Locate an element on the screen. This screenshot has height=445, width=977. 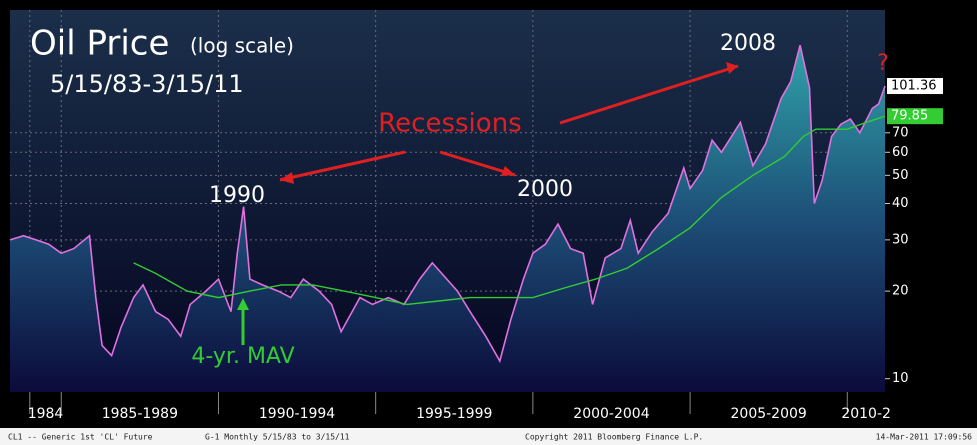
last-value-label: 79.85 is located at coordinates (909, 116).